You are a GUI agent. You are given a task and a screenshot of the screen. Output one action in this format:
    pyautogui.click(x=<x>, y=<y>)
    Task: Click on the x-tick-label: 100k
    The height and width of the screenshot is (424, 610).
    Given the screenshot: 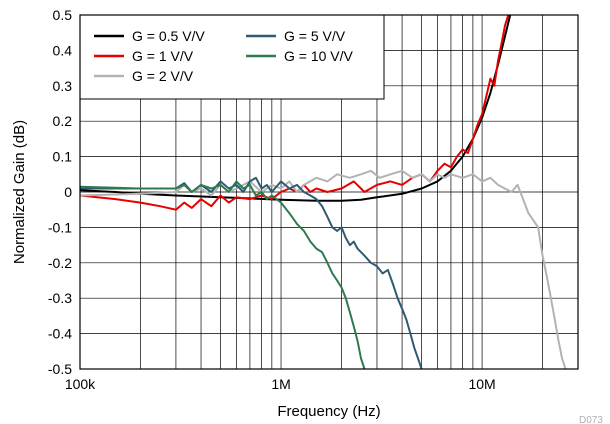 What is the action you would take?
    pyautogui.click(x=80, y=384)
    